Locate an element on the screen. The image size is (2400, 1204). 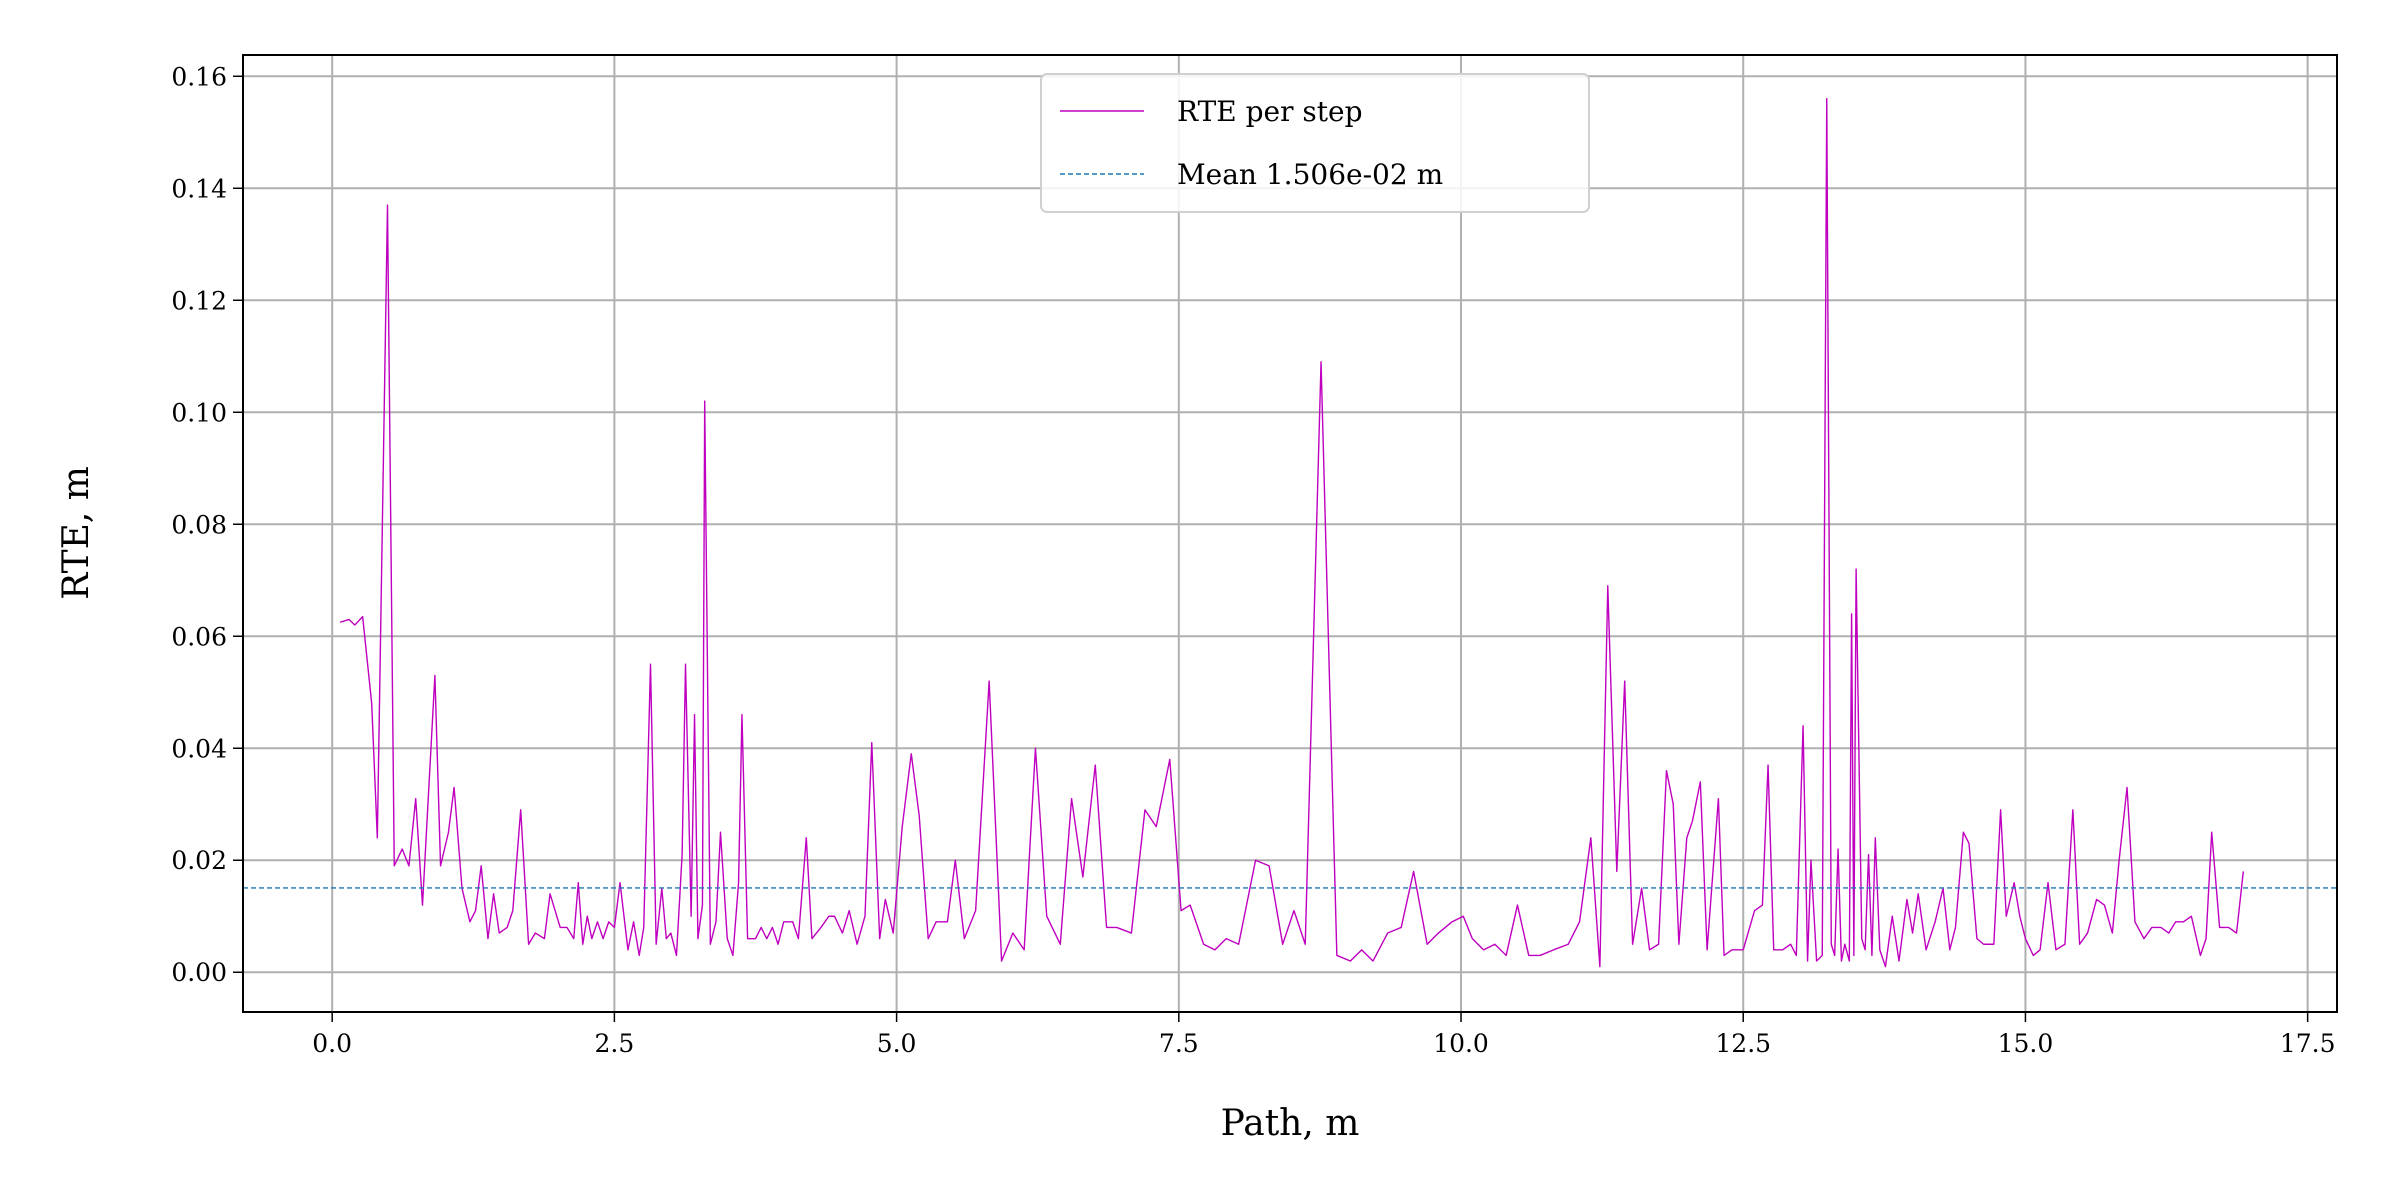
y-tick-label: 0.08 is located at coordinates (199, 524).